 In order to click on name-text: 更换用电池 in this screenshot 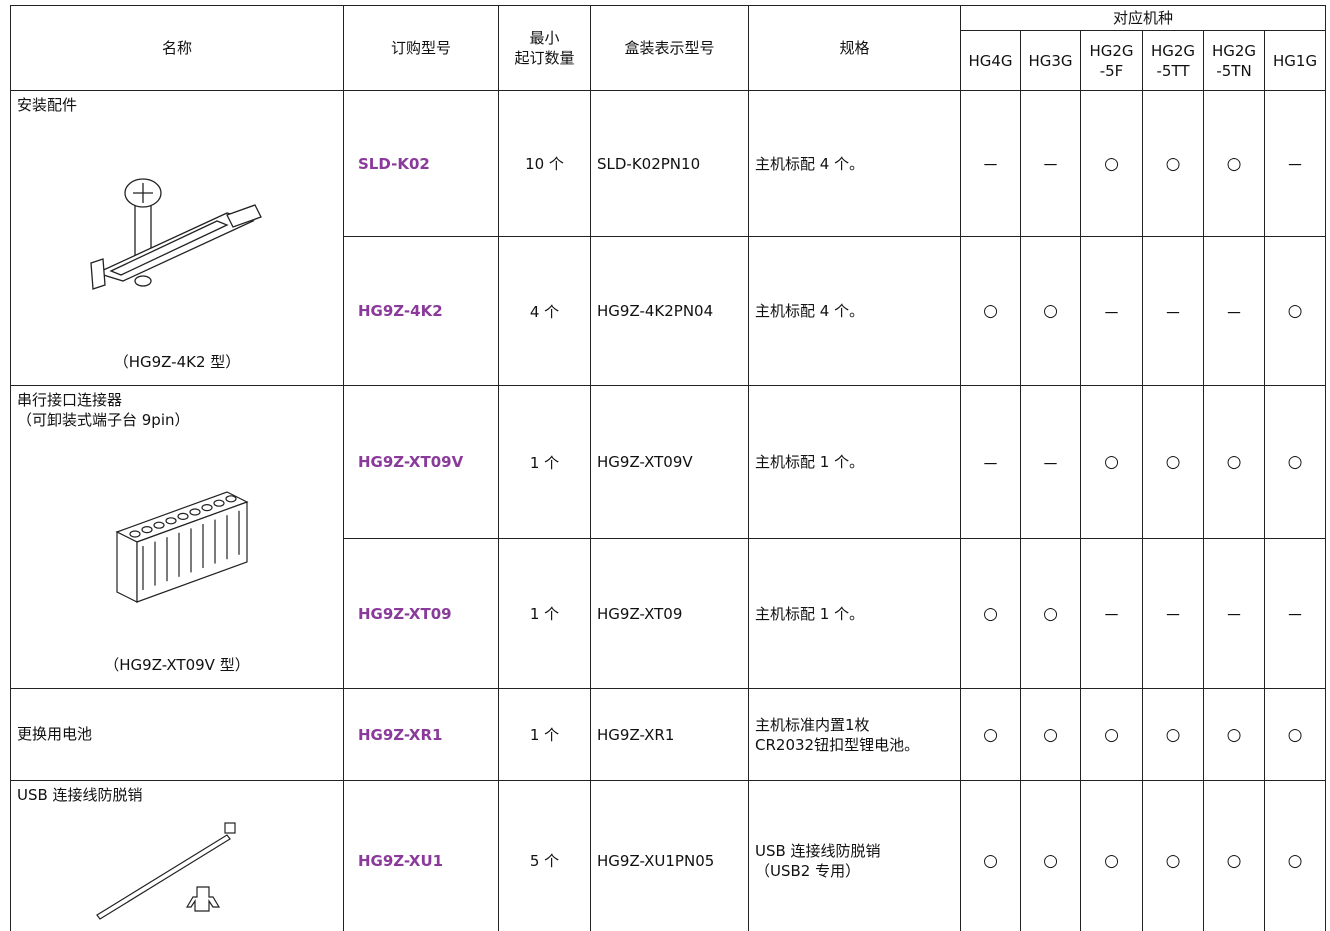, I will do `click(177, 734)`.